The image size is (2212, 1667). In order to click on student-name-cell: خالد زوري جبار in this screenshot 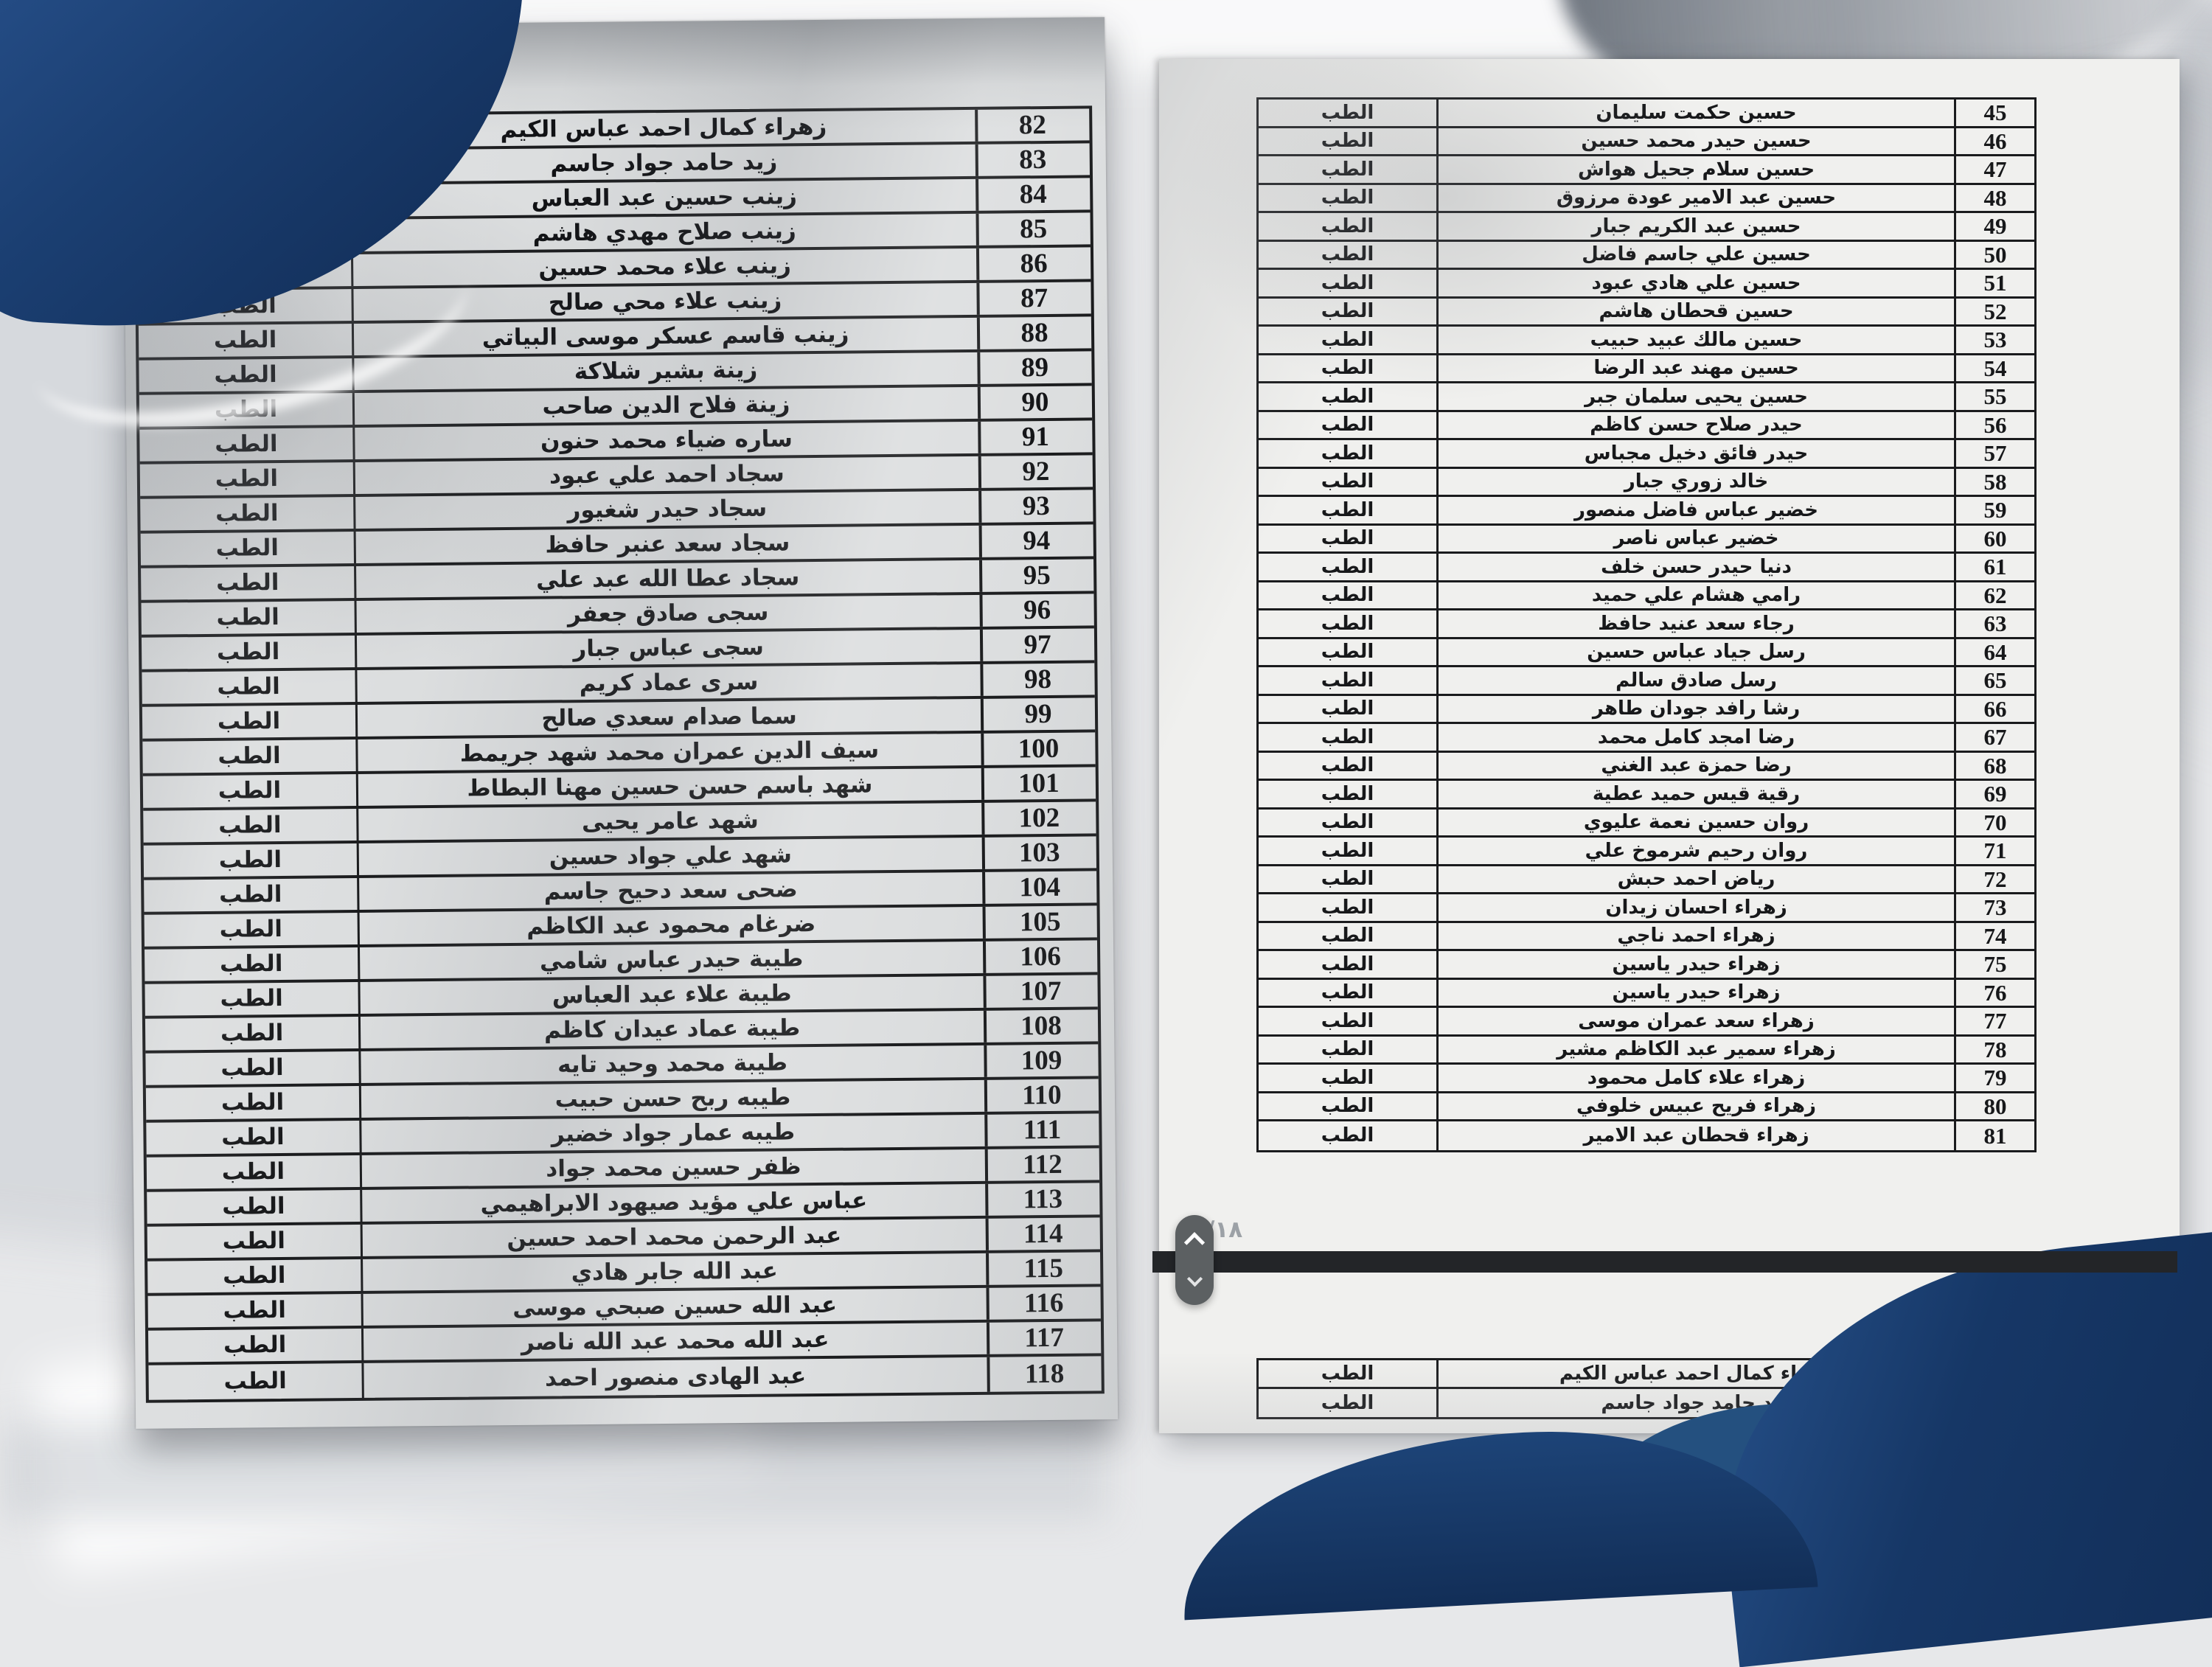, I will do `click(1697, 482)`.